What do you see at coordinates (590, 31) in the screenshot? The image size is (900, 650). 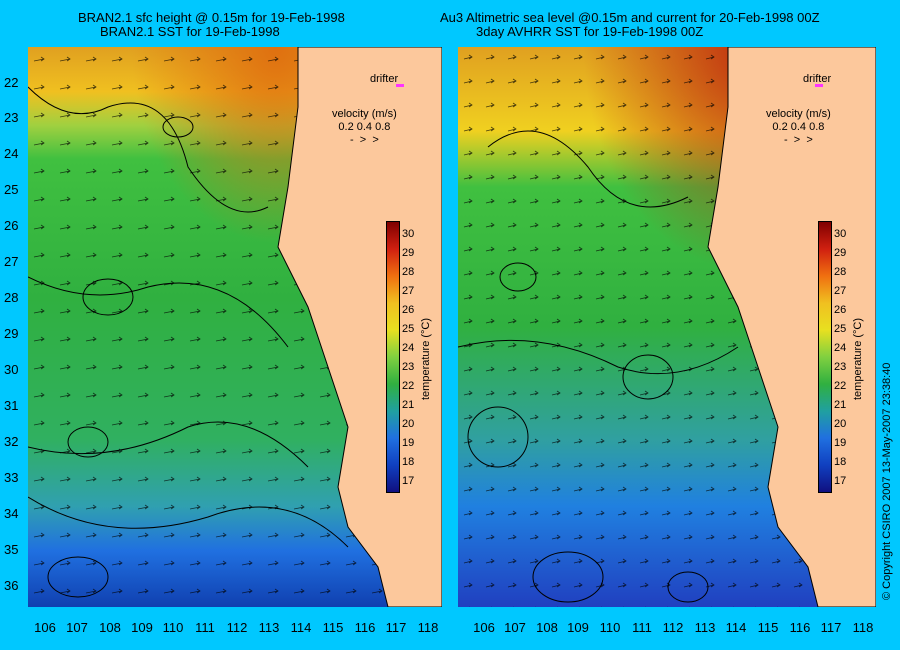 I see `right-title-line2: 3day AVHRR SST for 19-Feb-1998 00Z` at bounding box center [590, 31].